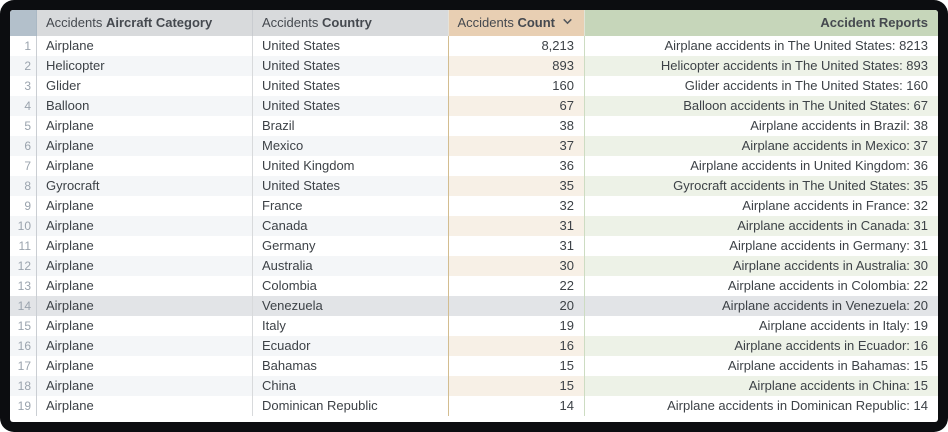 The width and height of the screenshot is (948, 432). Describe the element at coordinates (517, 266) in the screenshot. I see `cell-count: 30` at that location.